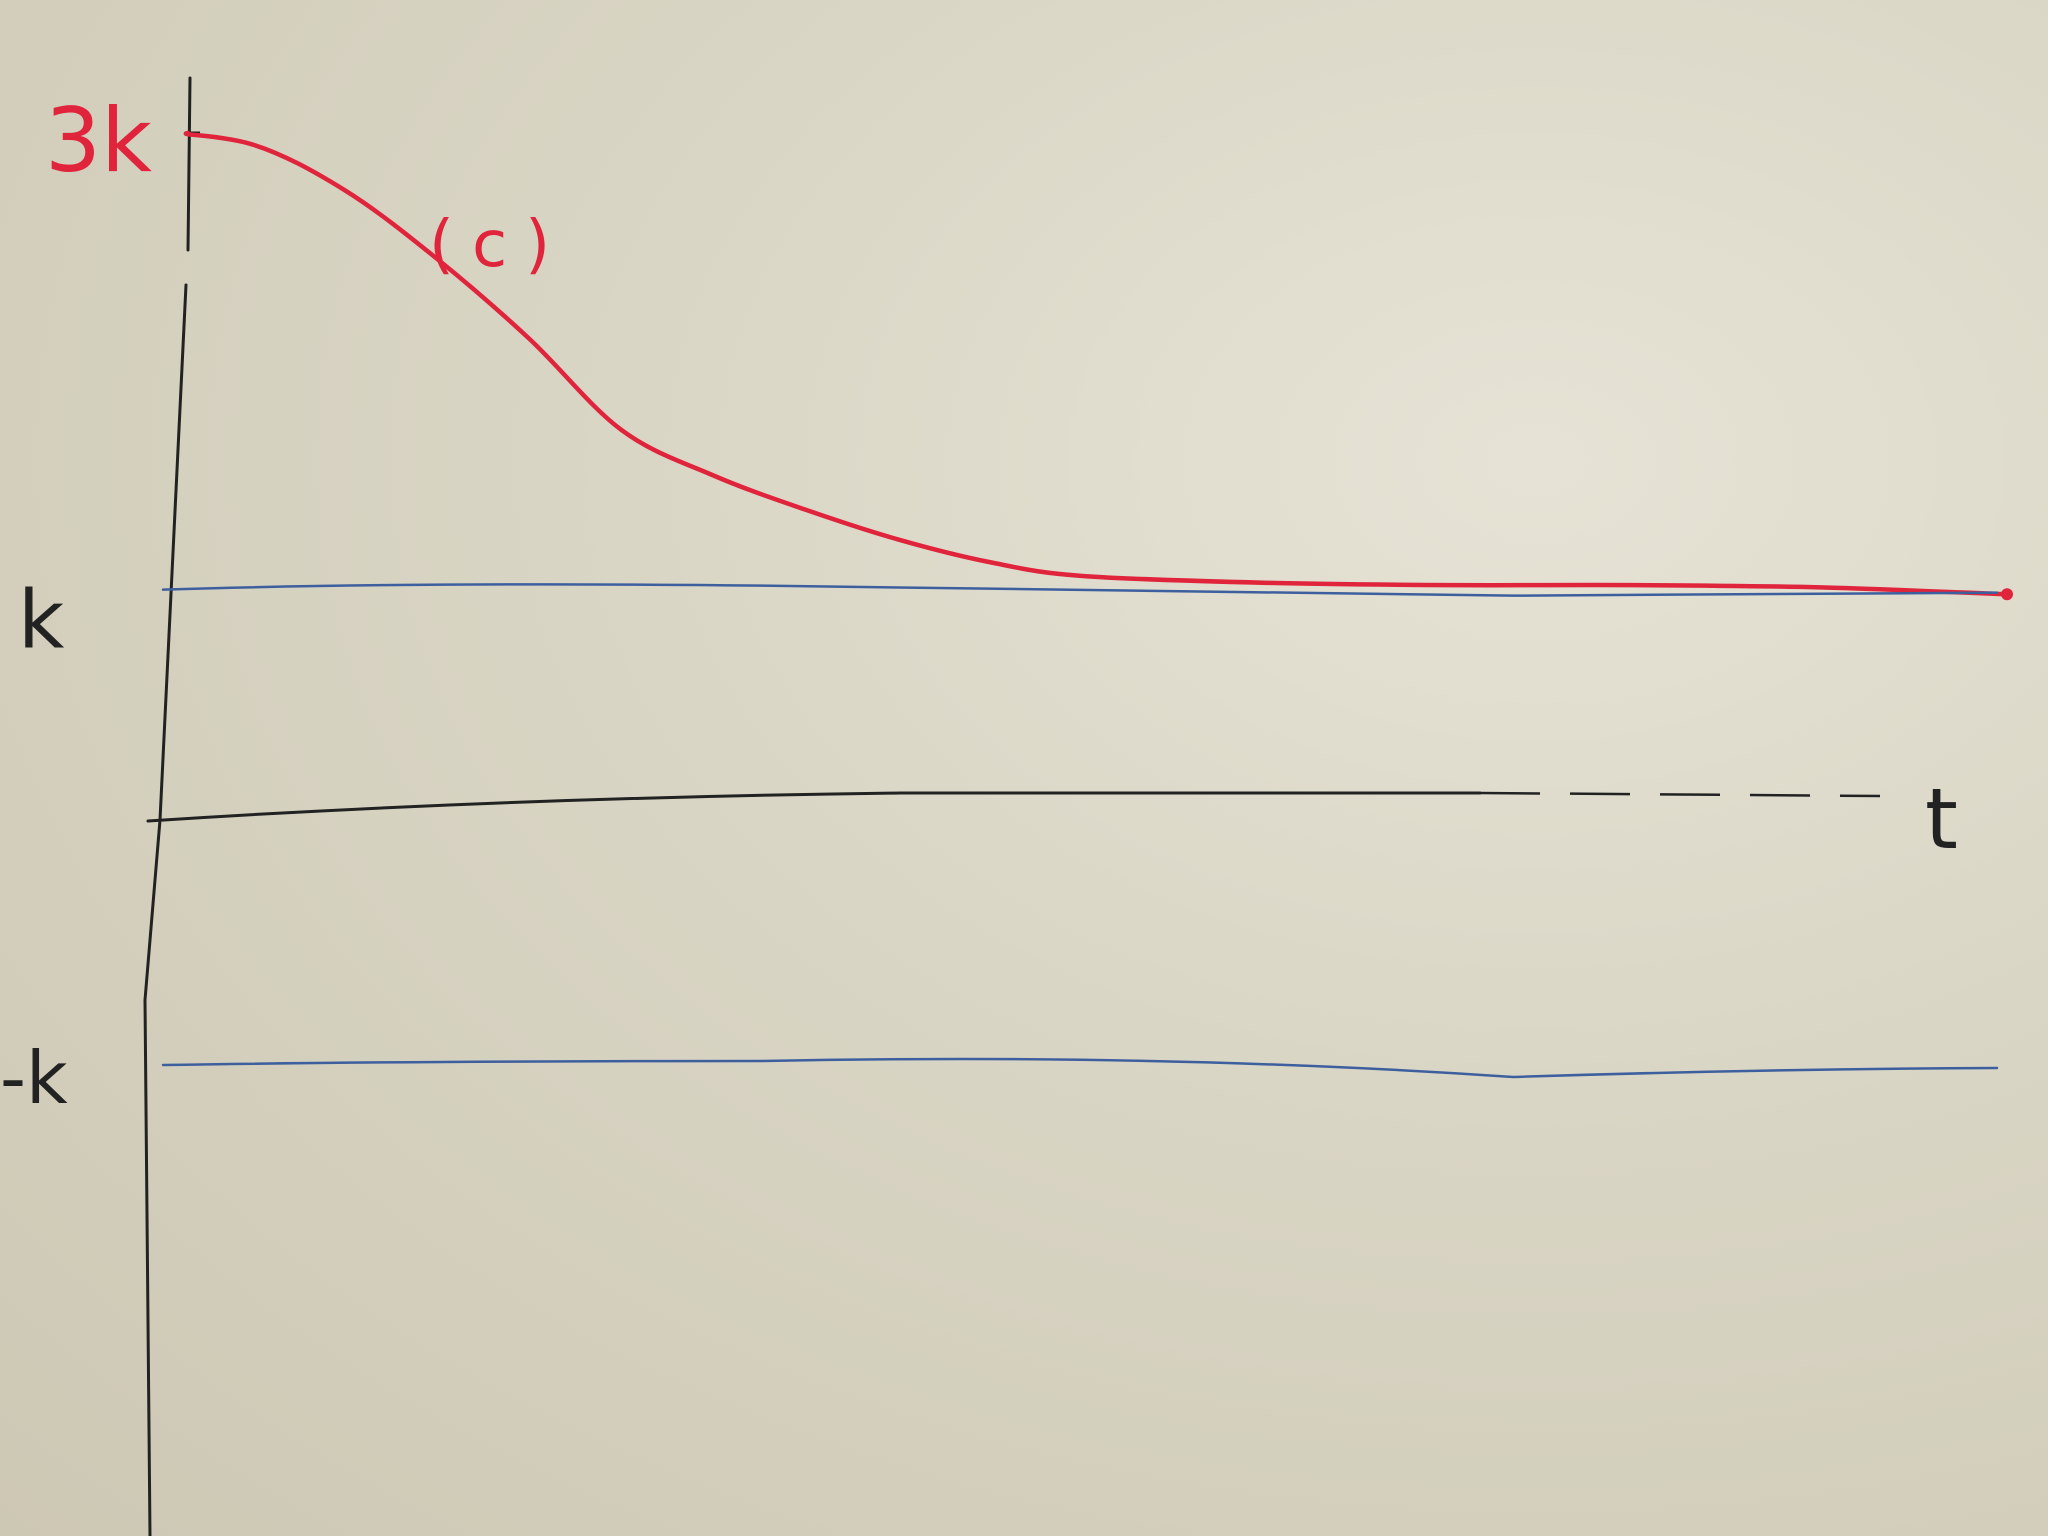 Image resolution: width=2048 pixels, height=1536 pixels. What do you see at coordinates (1080, 590) in the screenshot?
I see `equilibrium-line-k` at bounding box center [1080, 590].